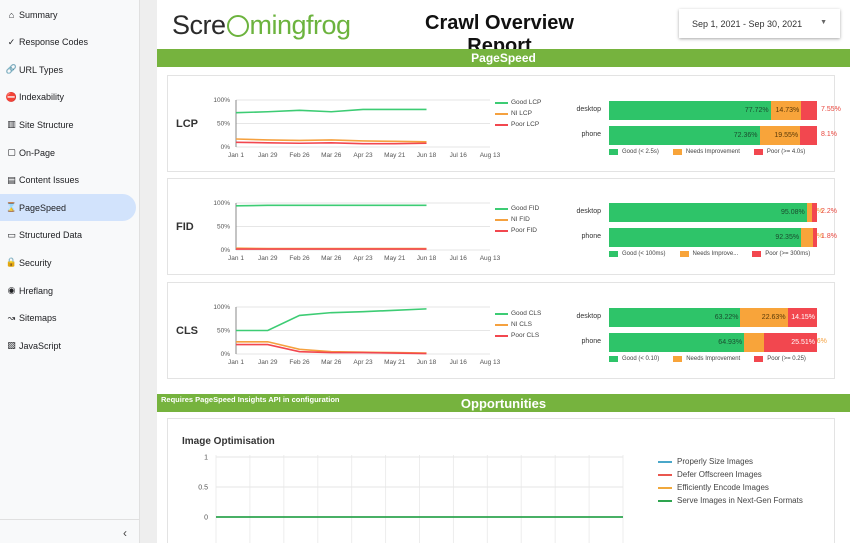 This screenshot has height=543, width=850. I want to click on x-tick-label: Apr 23, so click(363, 362).